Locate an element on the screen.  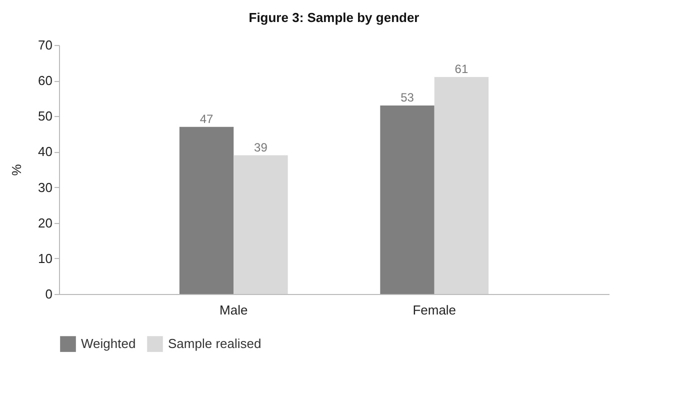
data-label: 61 is located at coordinates (461, 69).